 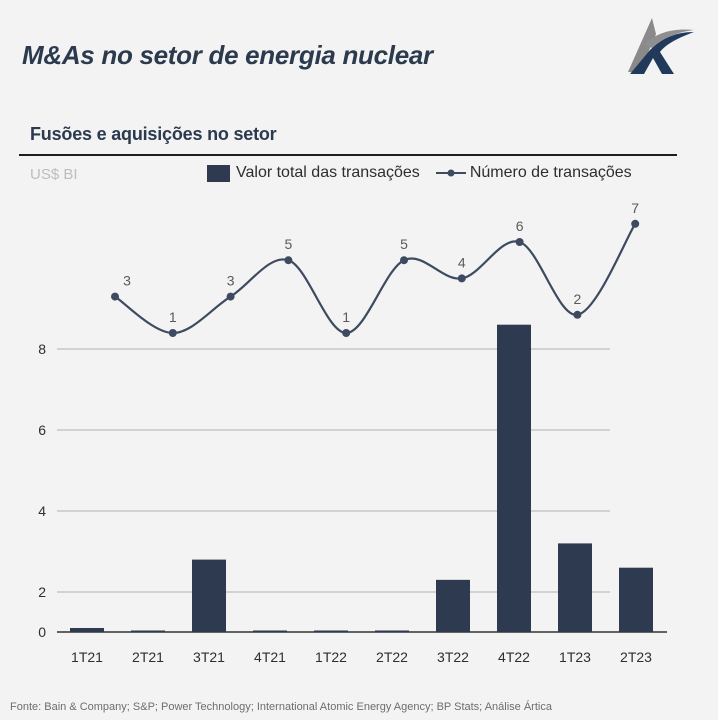 What do you see at coordinates (635, 208) in the screenshot?
I see `line-data-label: 7` at bounding box center [635, 208].